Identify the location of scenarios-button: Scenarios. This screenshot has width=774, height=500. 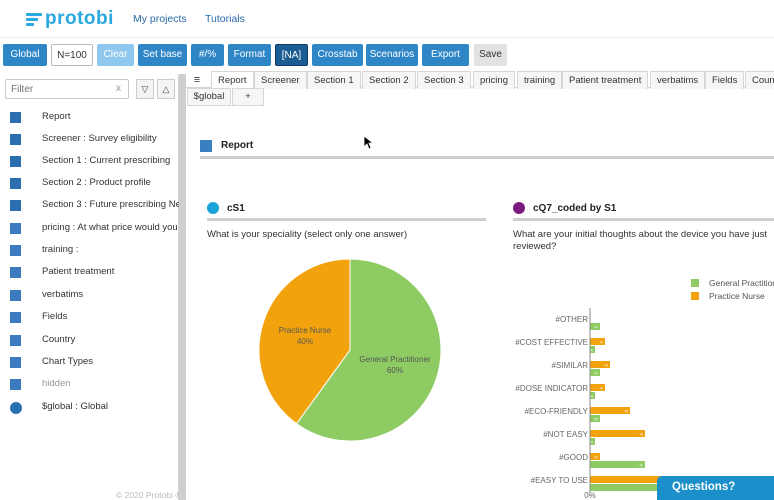
(392, 55).